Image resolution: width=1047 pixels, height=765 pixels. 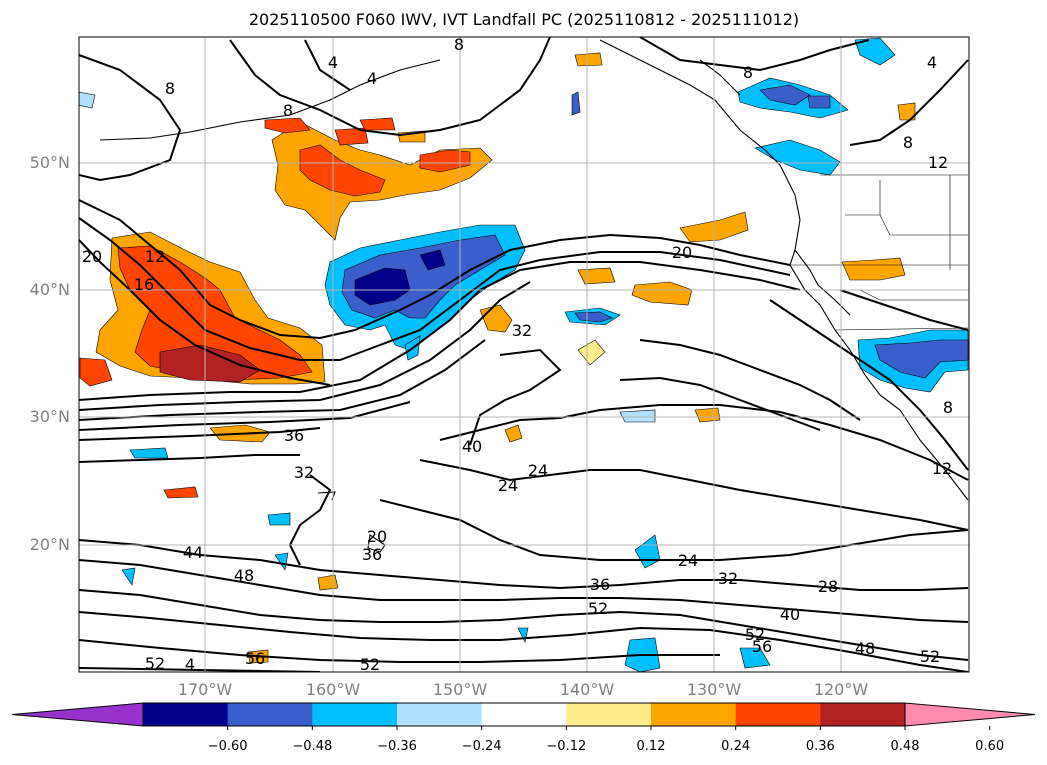 What do you see at coordinates (397, 746) in the screenshot?
I see `colorbar-tick-label: −0.36` at bounding box center [397, 746].